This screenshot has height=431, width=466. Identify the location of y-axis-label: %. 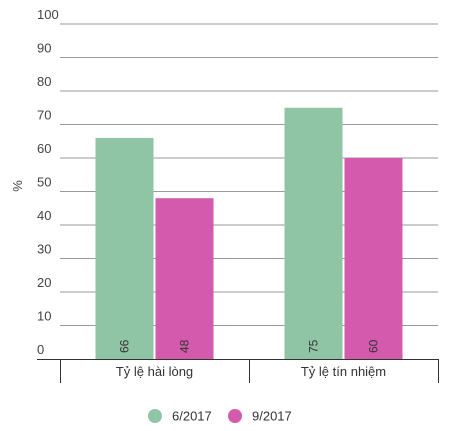
(17, 186).